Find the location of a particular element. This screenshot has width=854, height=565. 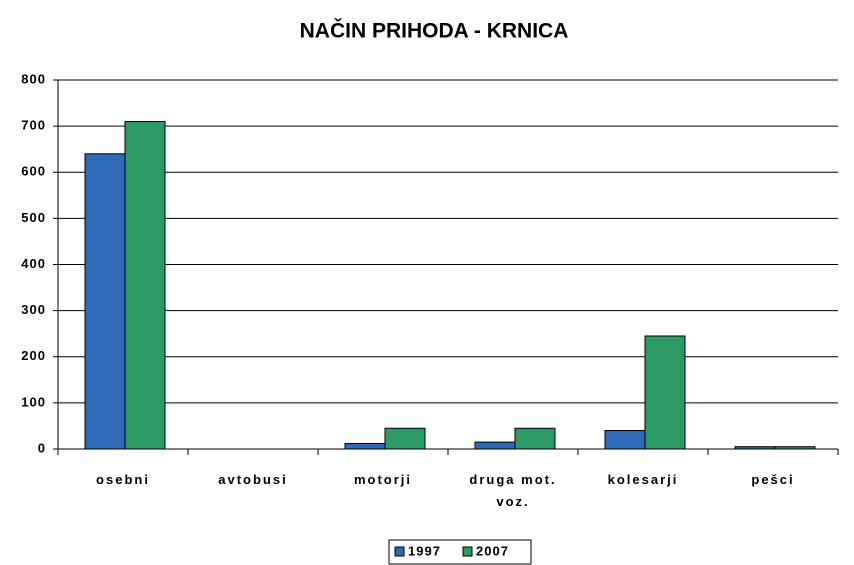

x-tick-label: pešci is located at coordinates (773, 479).